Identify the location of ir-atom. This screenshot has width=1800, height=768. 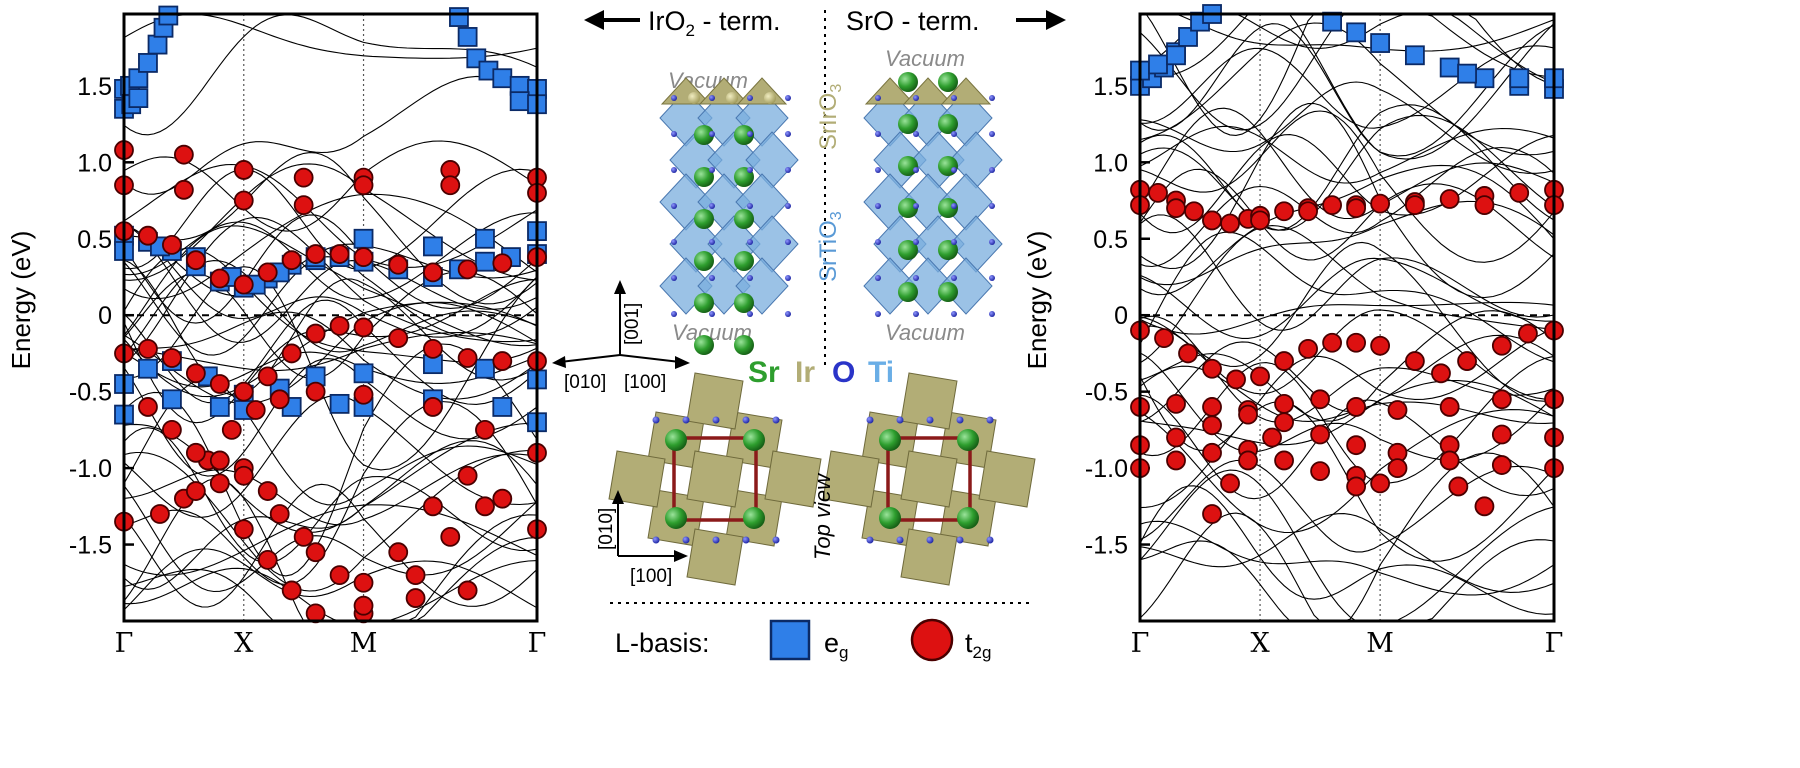
(732, 98).